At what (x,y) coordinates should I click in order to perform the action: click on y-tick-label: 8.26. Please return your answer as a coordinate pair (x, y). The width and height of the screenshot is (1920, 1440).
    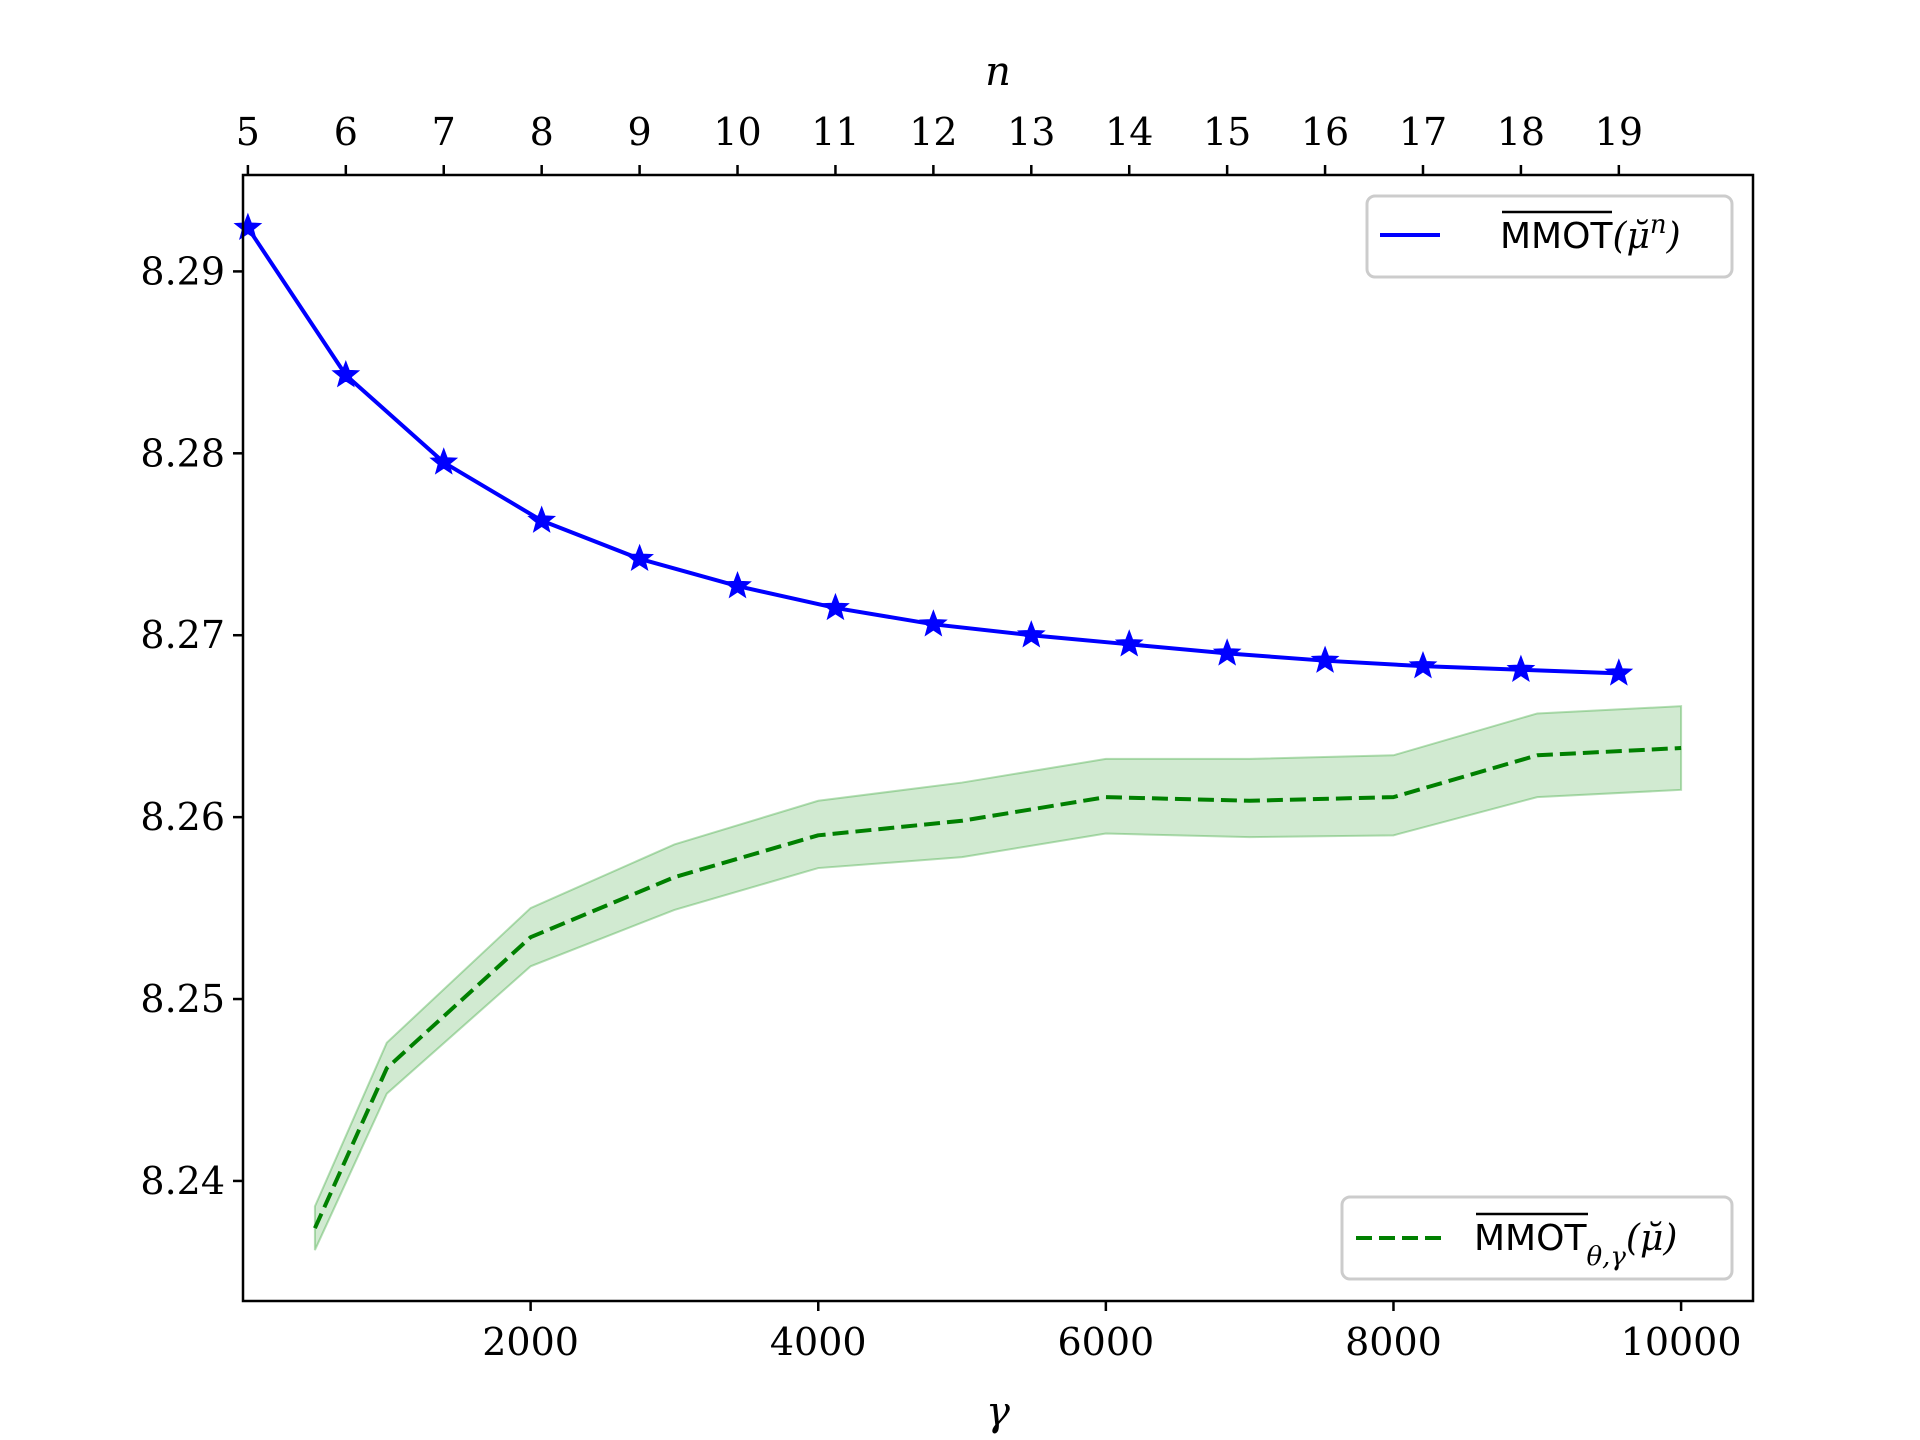
    Looking at the image, I should click on (182, 817).